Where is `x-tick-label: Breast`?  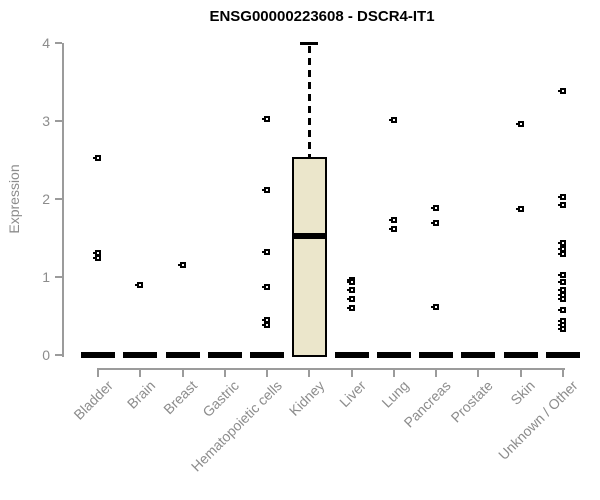
x-tick-label: Breast is located at coordinates (180, 397).